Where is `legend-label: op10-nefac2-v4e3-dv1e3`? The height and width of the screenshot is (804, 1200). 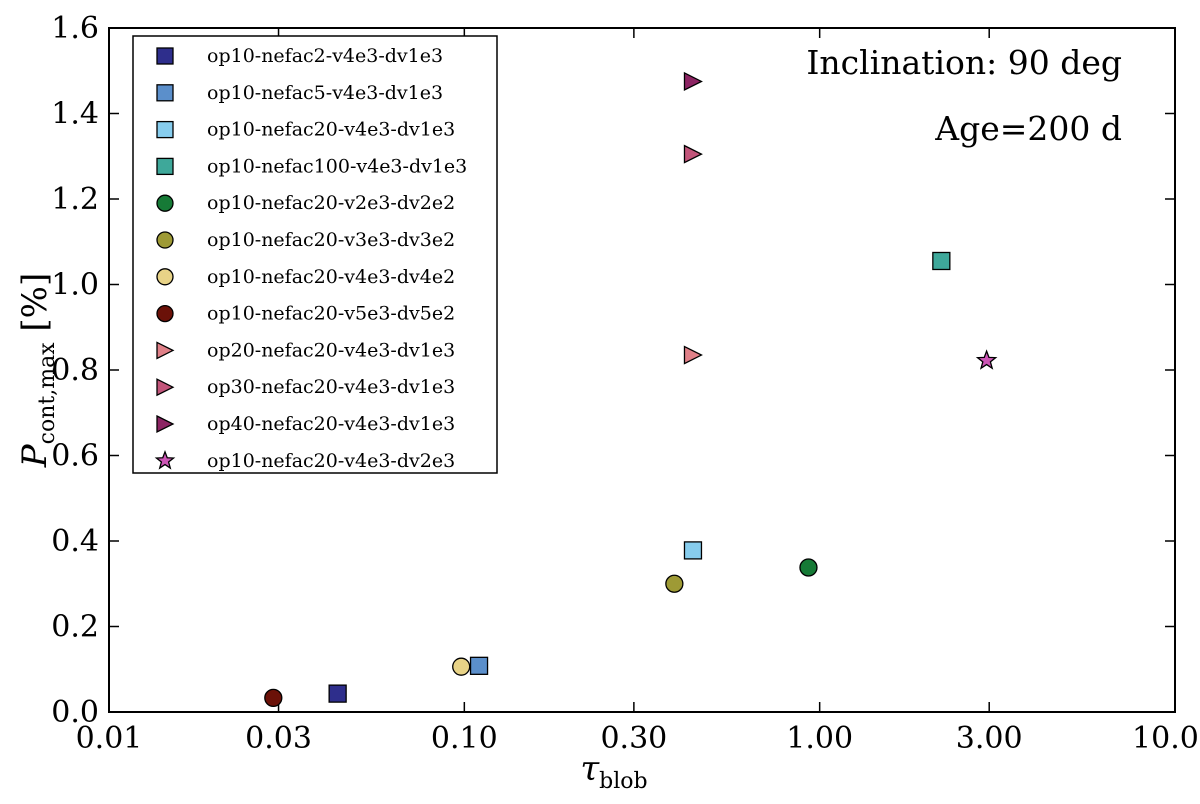 legend-label: op10-nefac2-v4e3-dv1e3 is located at coordinates (325, 56).